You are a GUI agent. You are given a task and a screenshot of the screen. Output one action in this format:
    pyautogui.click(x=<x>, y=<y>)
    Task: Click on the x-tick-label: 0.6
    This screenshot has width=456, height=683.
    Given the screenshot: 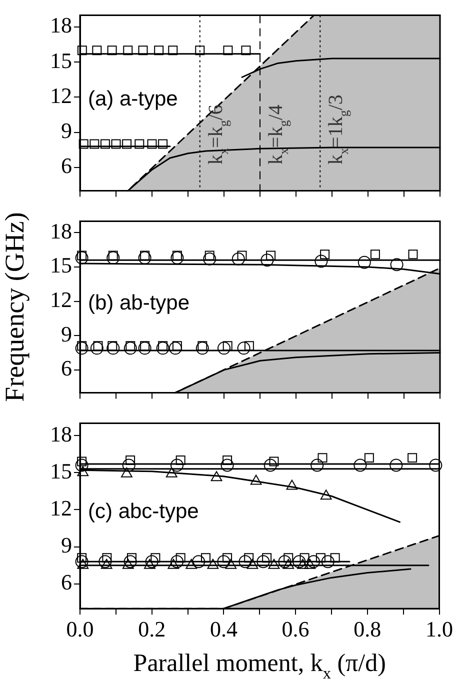 What is the action you would take?
    pyautogui.click(x=296, y=629)
    